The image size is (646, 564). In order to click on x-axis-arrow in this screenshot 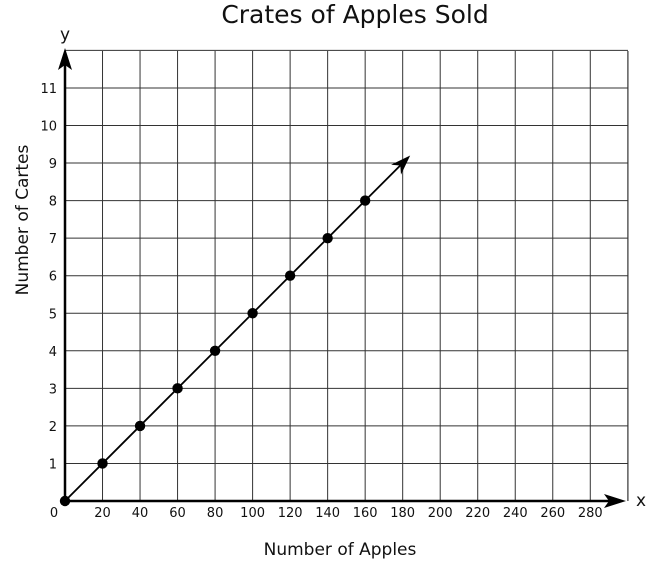, I will do `click(615, 501)`.